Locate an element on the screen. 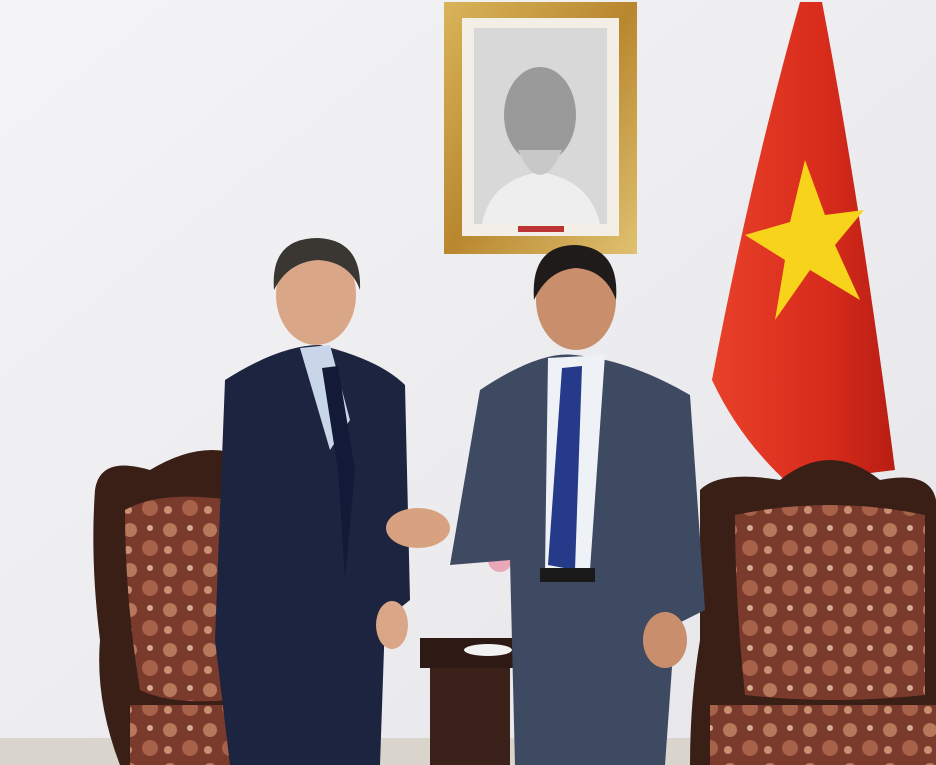  portrait-shirt is located at coordinates (541, 198).